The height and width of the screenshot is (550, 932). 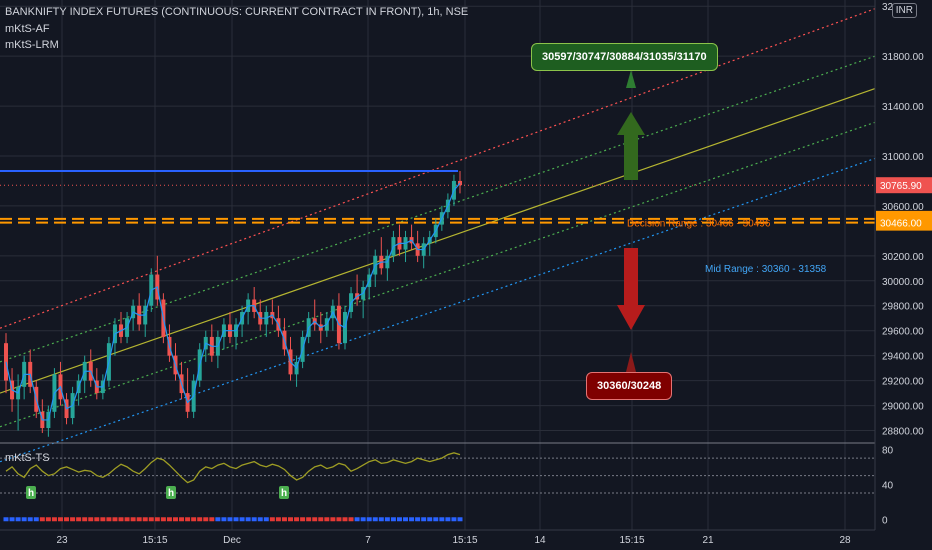 What do you see at coordinates (624, 57) in the screenshot?
I see `target-up-callout: 30597/30747/30884/31035/31170` at bounding box center [624, 57].